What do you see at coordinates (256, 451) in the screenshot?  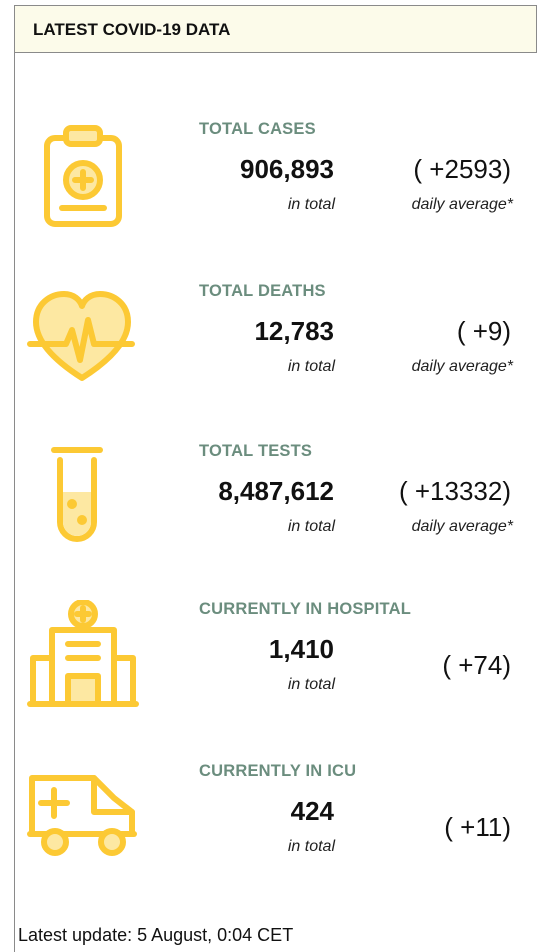 I see `label: TOTAL TESTS` at bounding box center [256, 451].